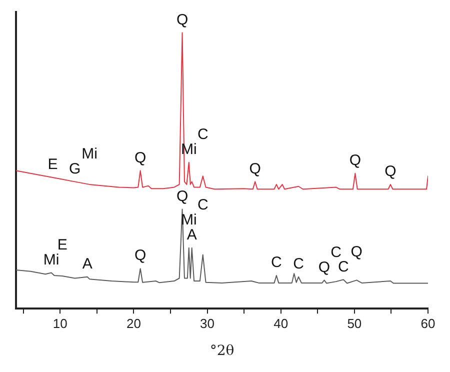  What do you see at coordinates (281, 323) in the screenshot?
I see `x-tick-label: 40` at bounding box center [281, 323].